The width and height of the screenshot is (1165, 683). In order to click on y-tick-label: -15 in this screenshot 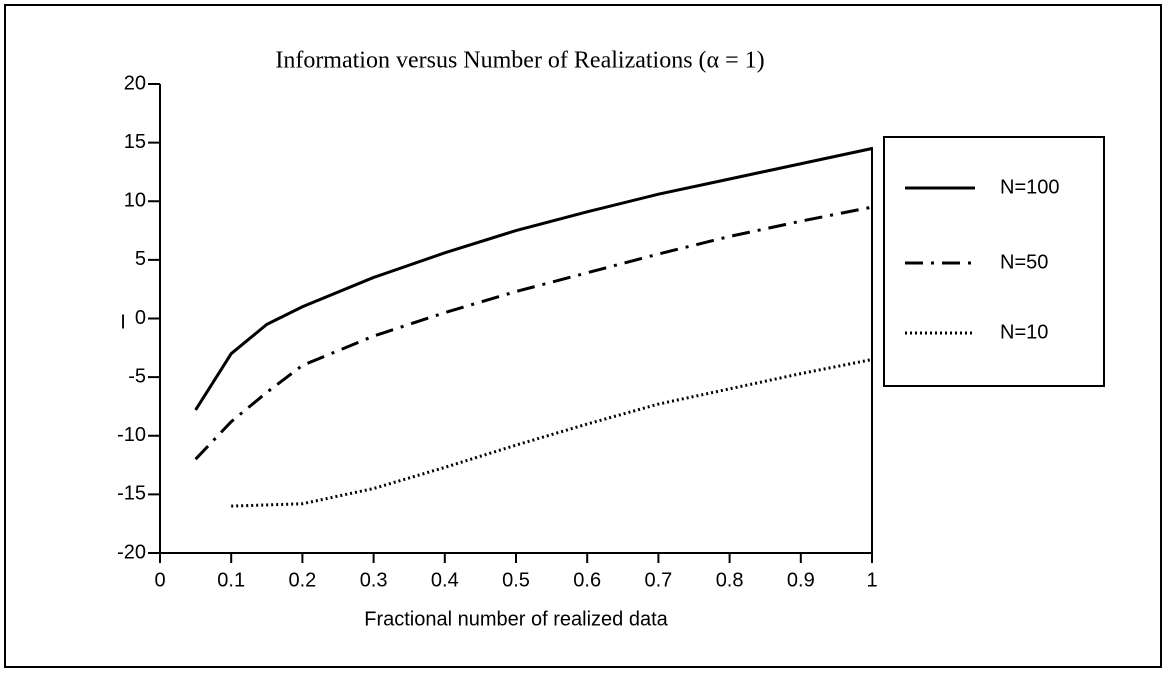, I will do `click(131, 494)`.